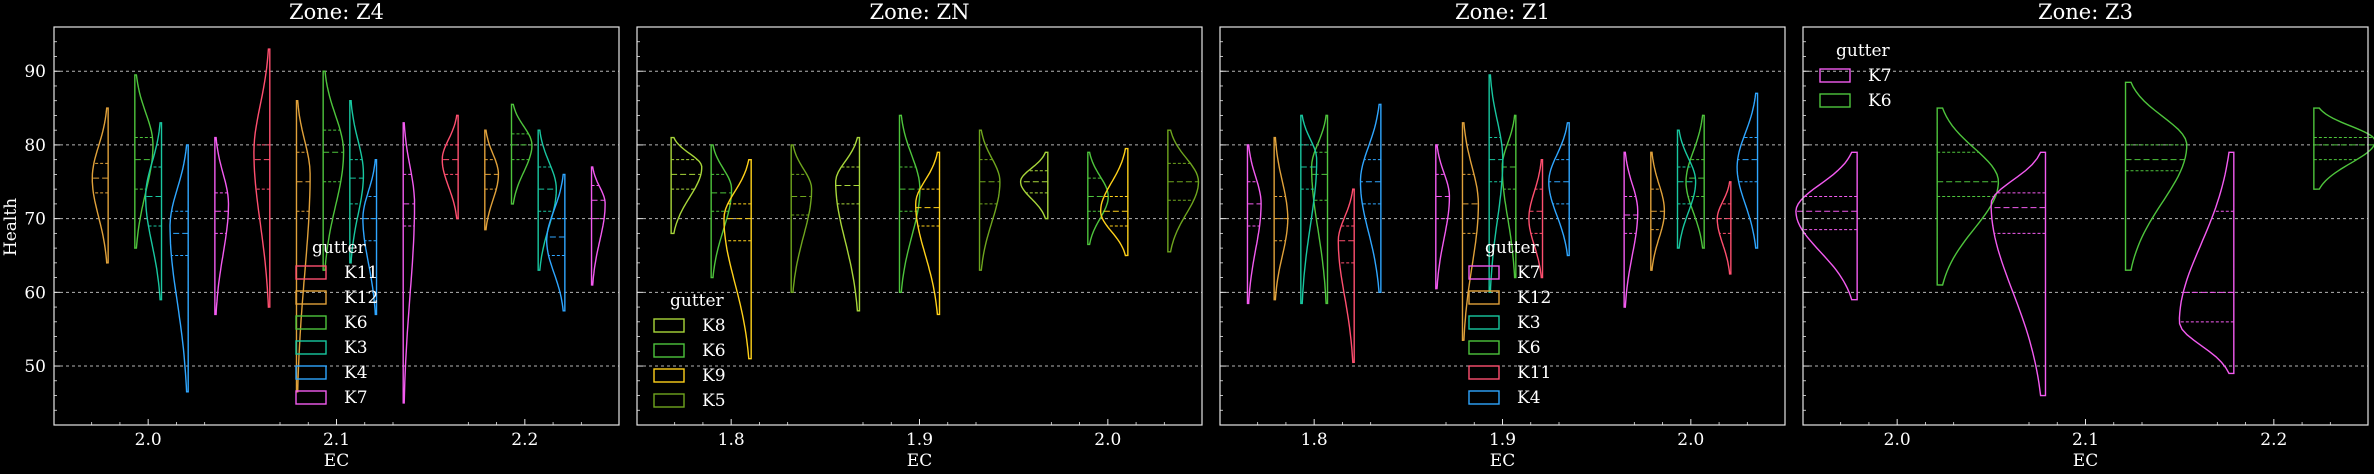 This screenshot has height=474, width=2374. What do you see at coordinates (714, 326) in the screenshot?
I see `legend-entry: K8` at bounding box center [714, 326].